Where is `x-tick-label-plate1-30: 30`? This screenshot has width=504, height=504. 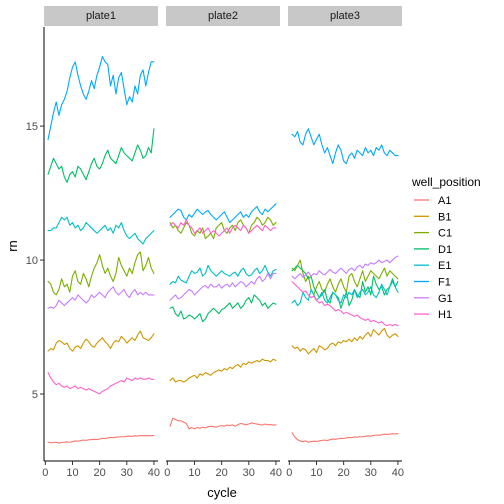 x-tick-label-plate1-30: 30 is located at coordinates (127, 473).